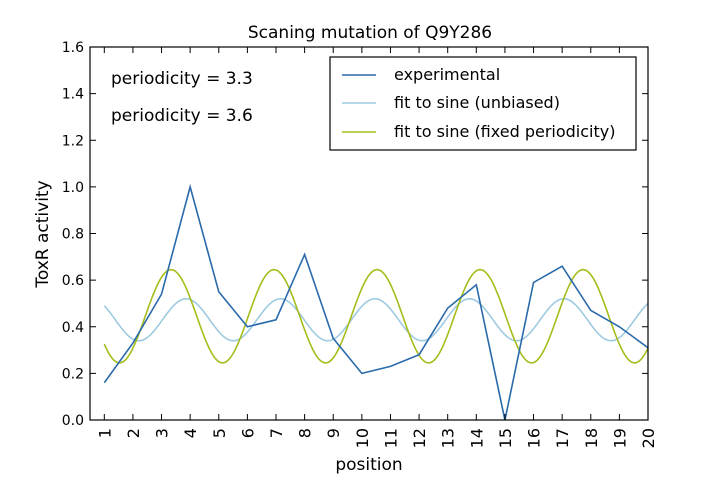  Describe the element at coordinates (73, 141) in the screenshot. I see `y-tick-label: 1.2` at that location.